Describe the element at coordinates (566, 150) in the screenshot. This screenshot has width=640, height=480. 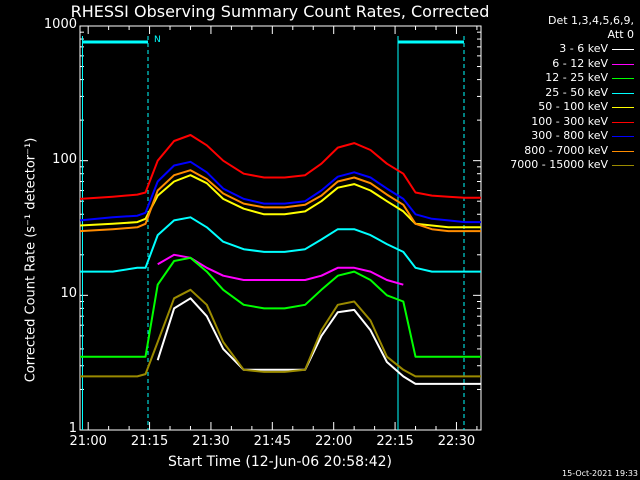
I see `legend-label: 800 - 7000 keV` at that location.